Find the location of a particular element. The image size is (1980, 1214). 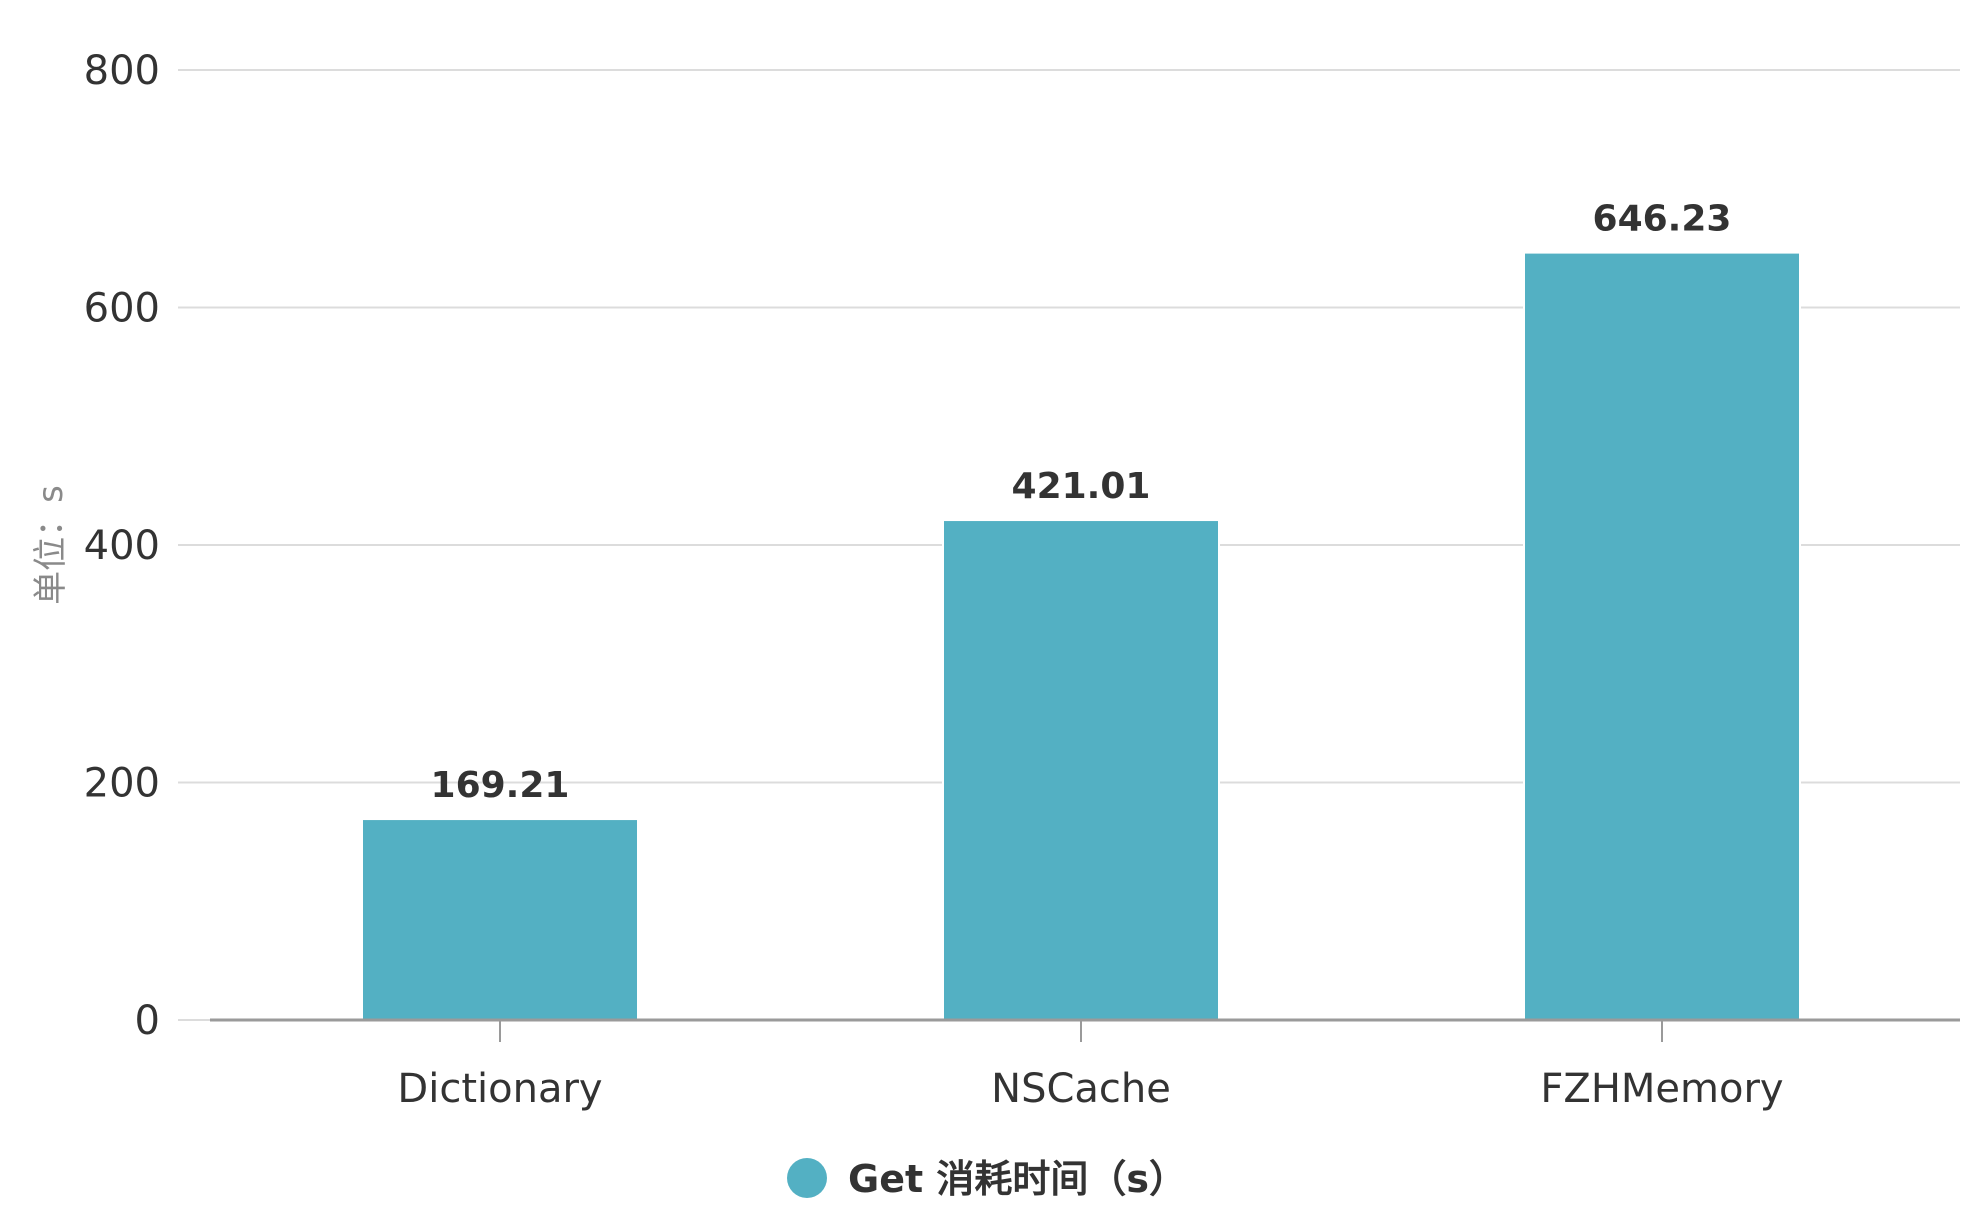

x-axis: Dictionary NSCache FZHMemory is located at coordinates (1085, 1065).